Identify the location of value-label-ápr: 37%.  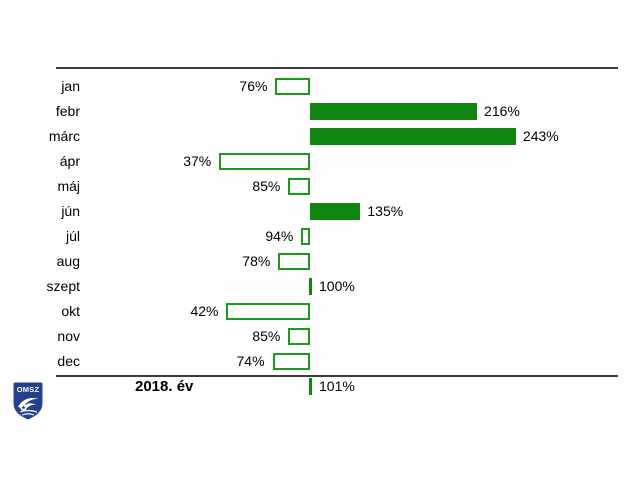
(197, 161).